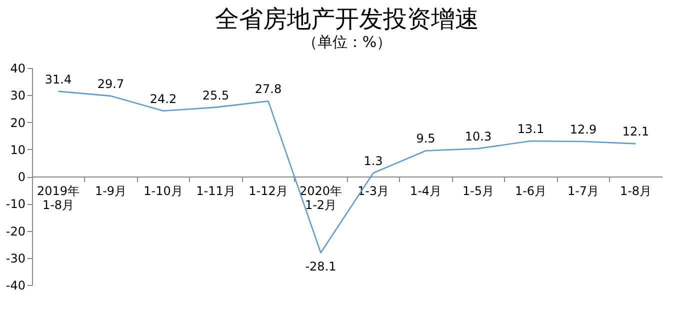  I want to click on x-tick-label: 1-10月, so click(163, 191).